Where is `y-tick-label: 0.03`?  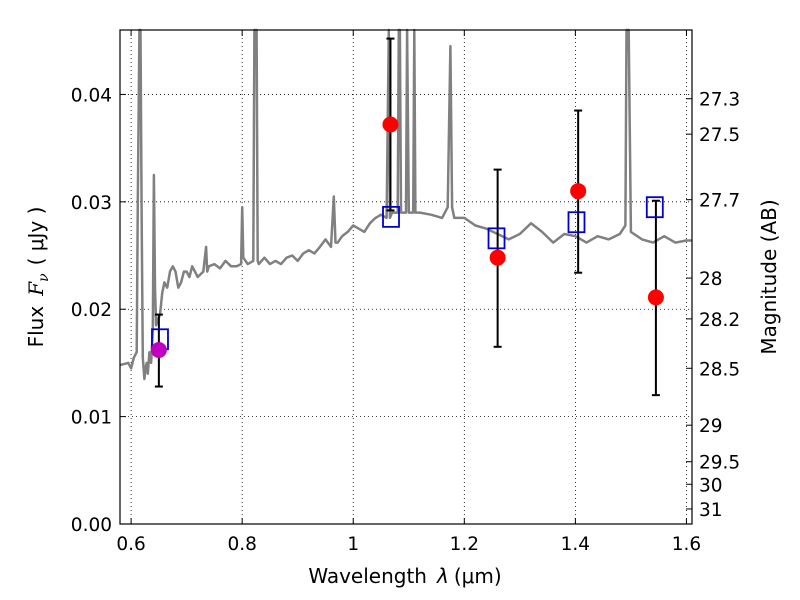
y-tick-label: 0.03 is located at coordinates (91, 203).